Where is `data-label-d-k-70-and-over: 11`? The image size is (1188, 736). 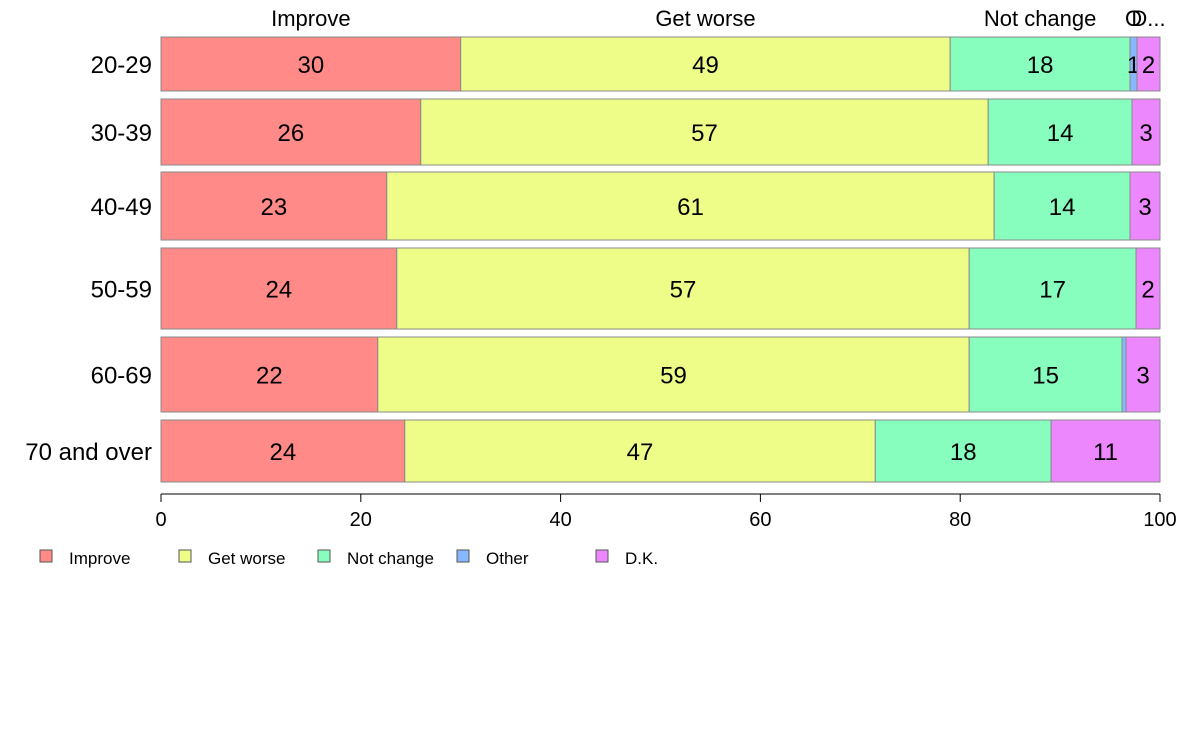 data-label-d-k-70-and-over: 11 is located at coordinates (1105, 452).